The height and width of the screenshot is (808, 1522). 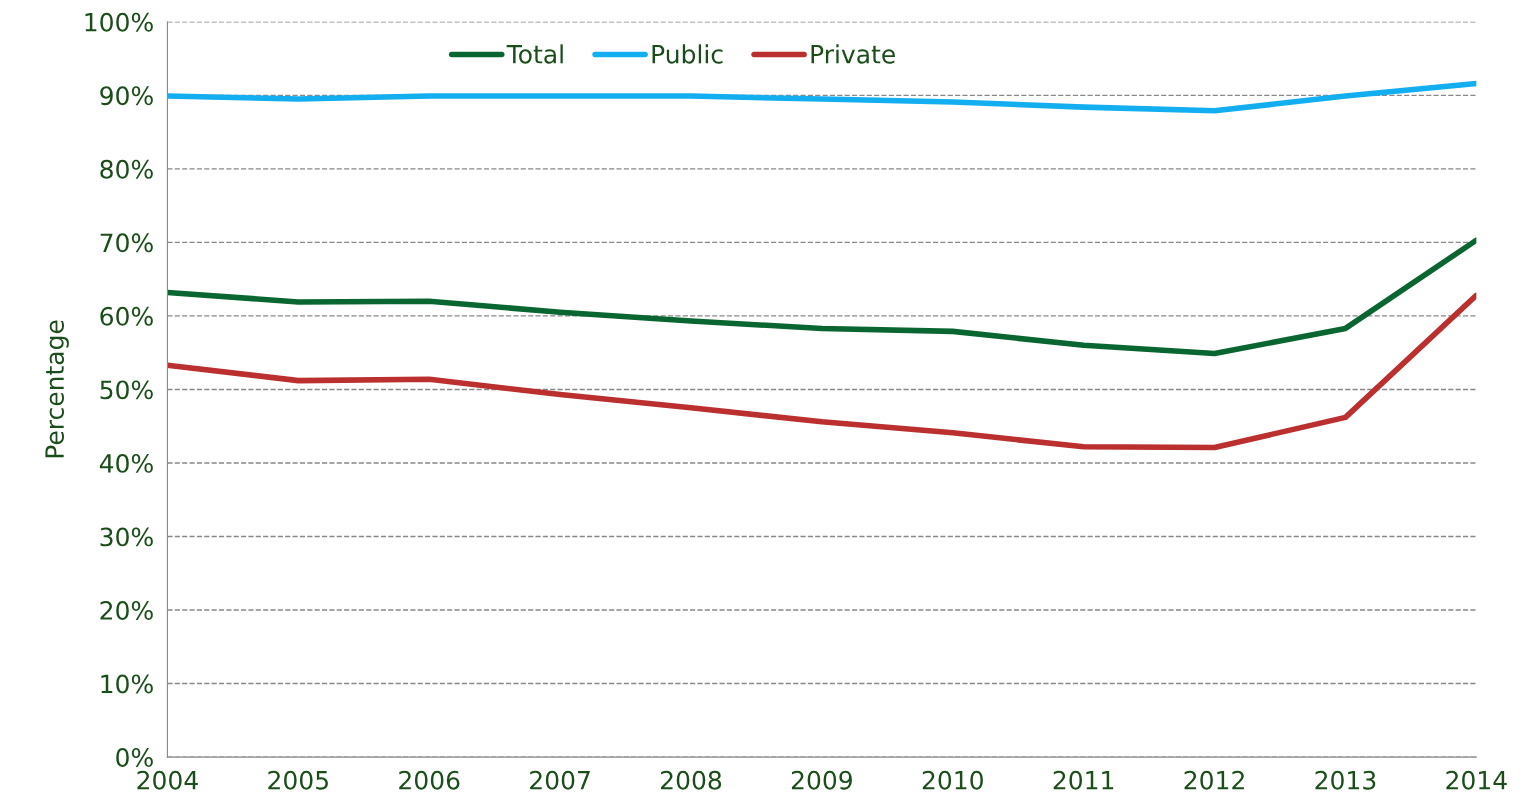 I want to click on x-tick-label: 2010, so click(x=952, y=780).